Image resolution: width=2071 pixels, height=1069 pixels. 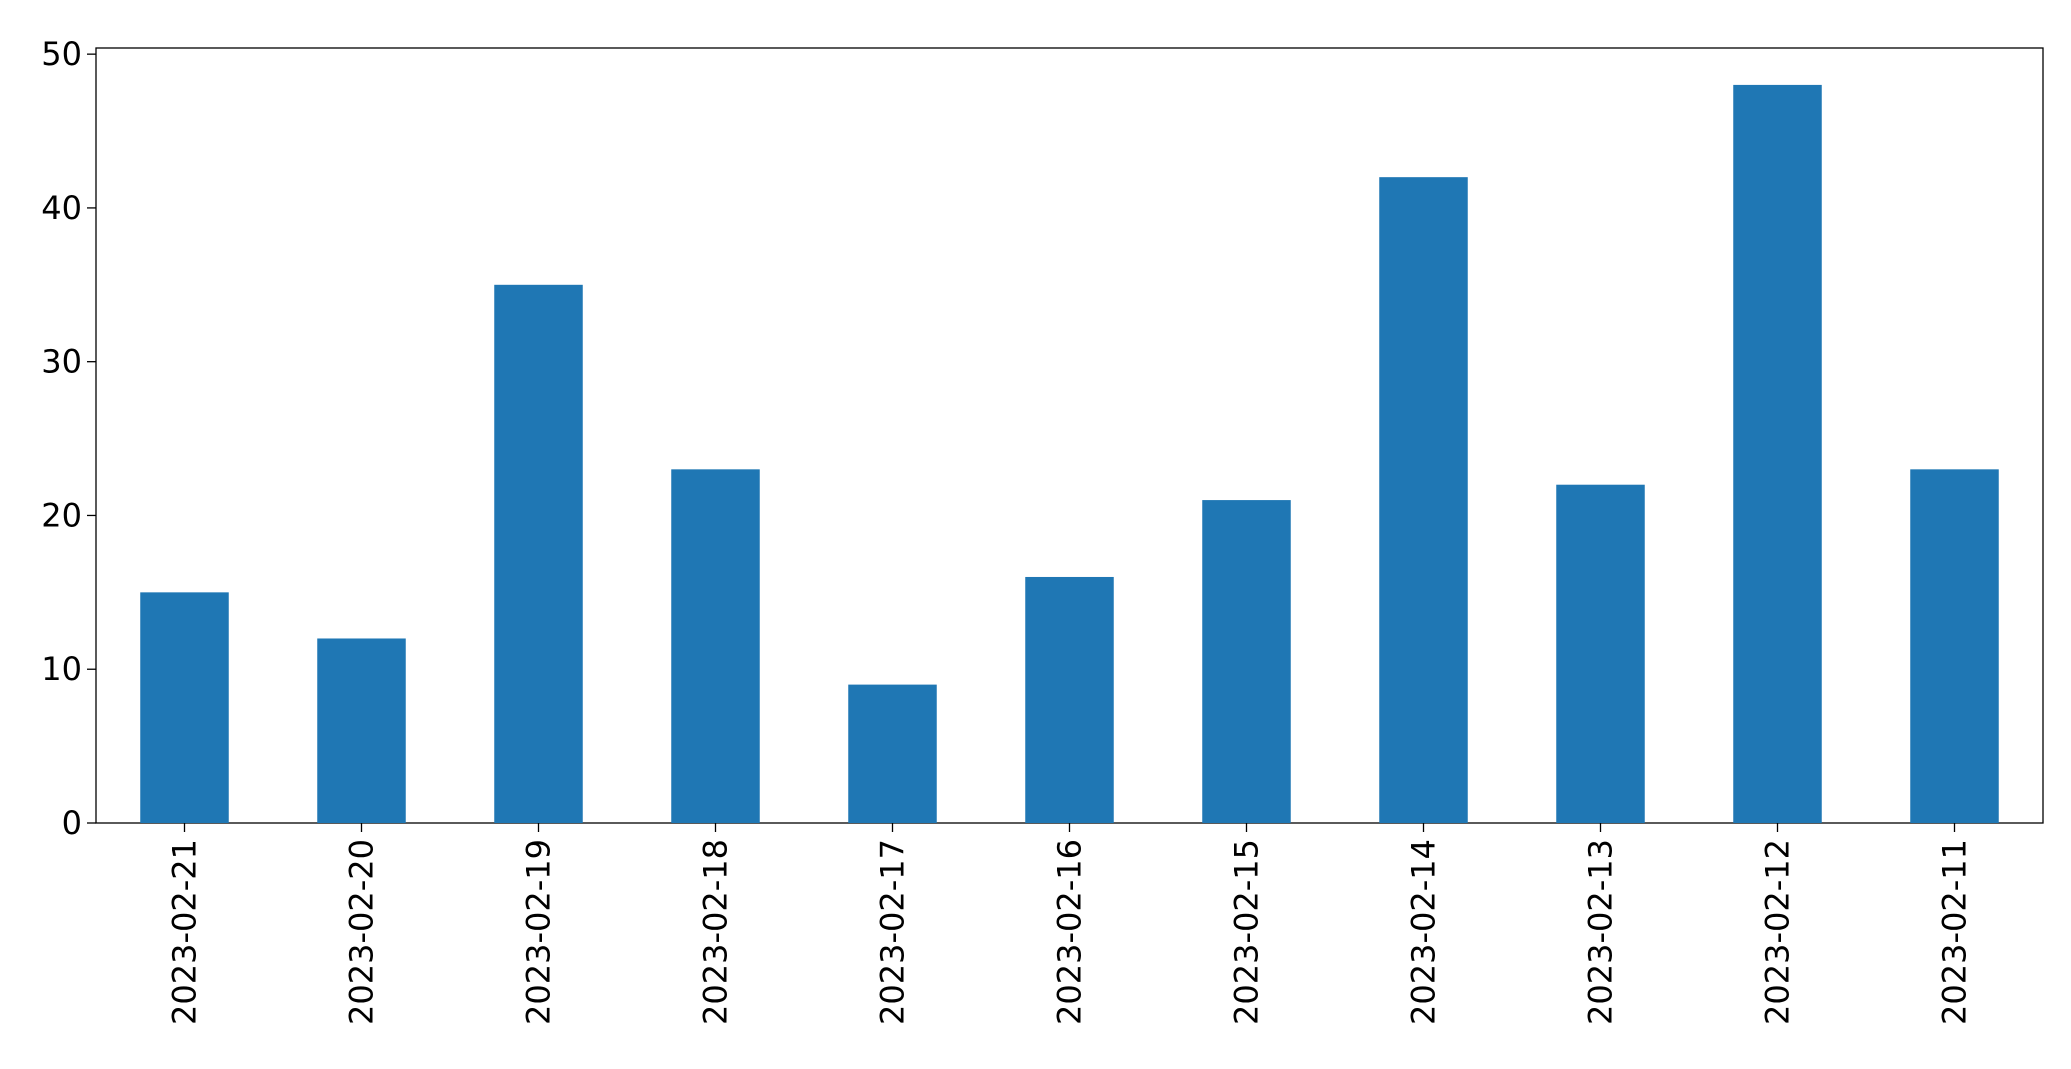 I want to click on x-tick-label: 2023-02-21, so click(x=185, y=932).